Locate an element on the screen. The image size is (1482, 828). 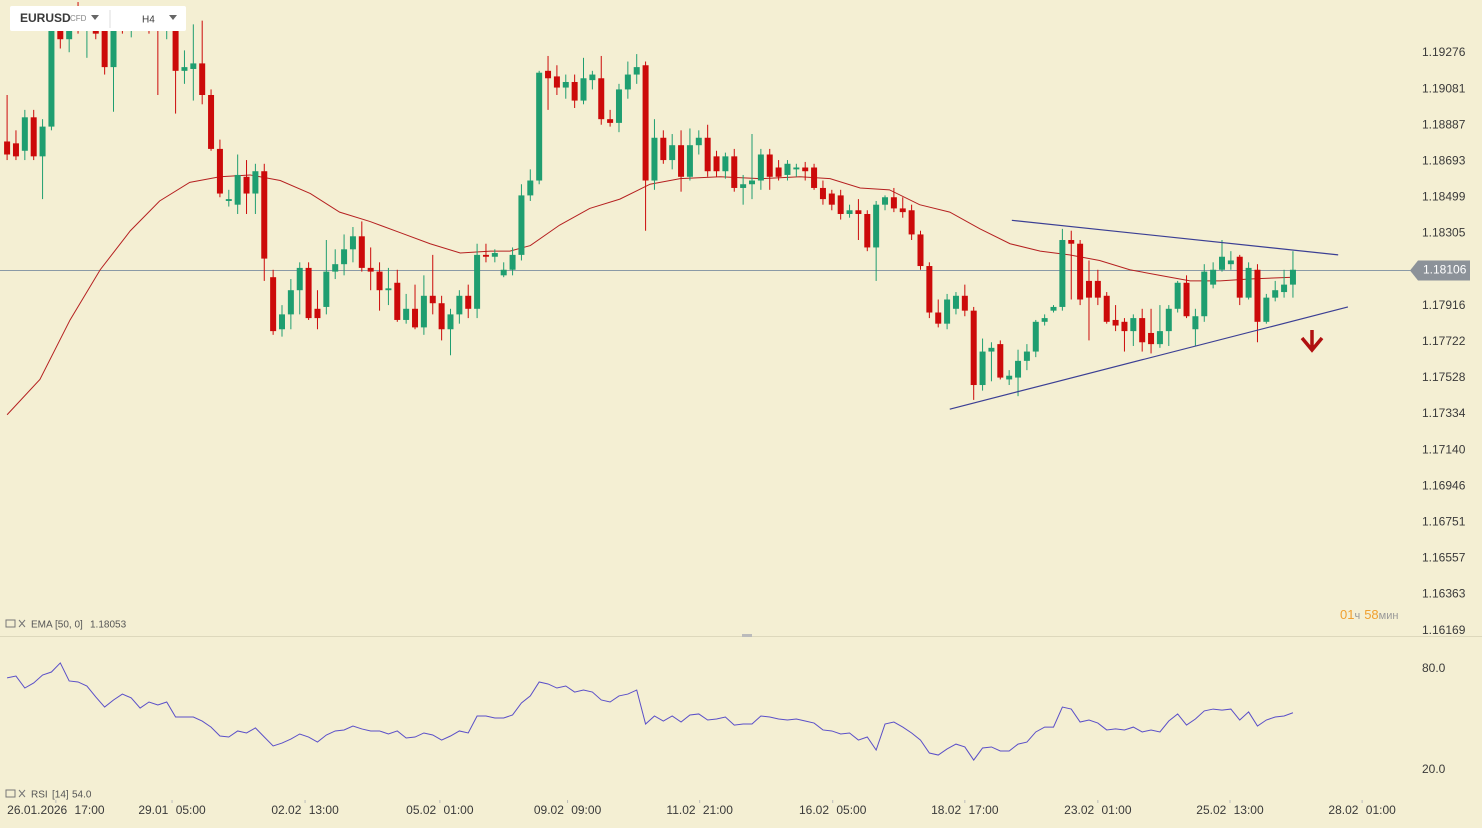
countdown-minutes: 58 is located at coordinates (1371, 614).